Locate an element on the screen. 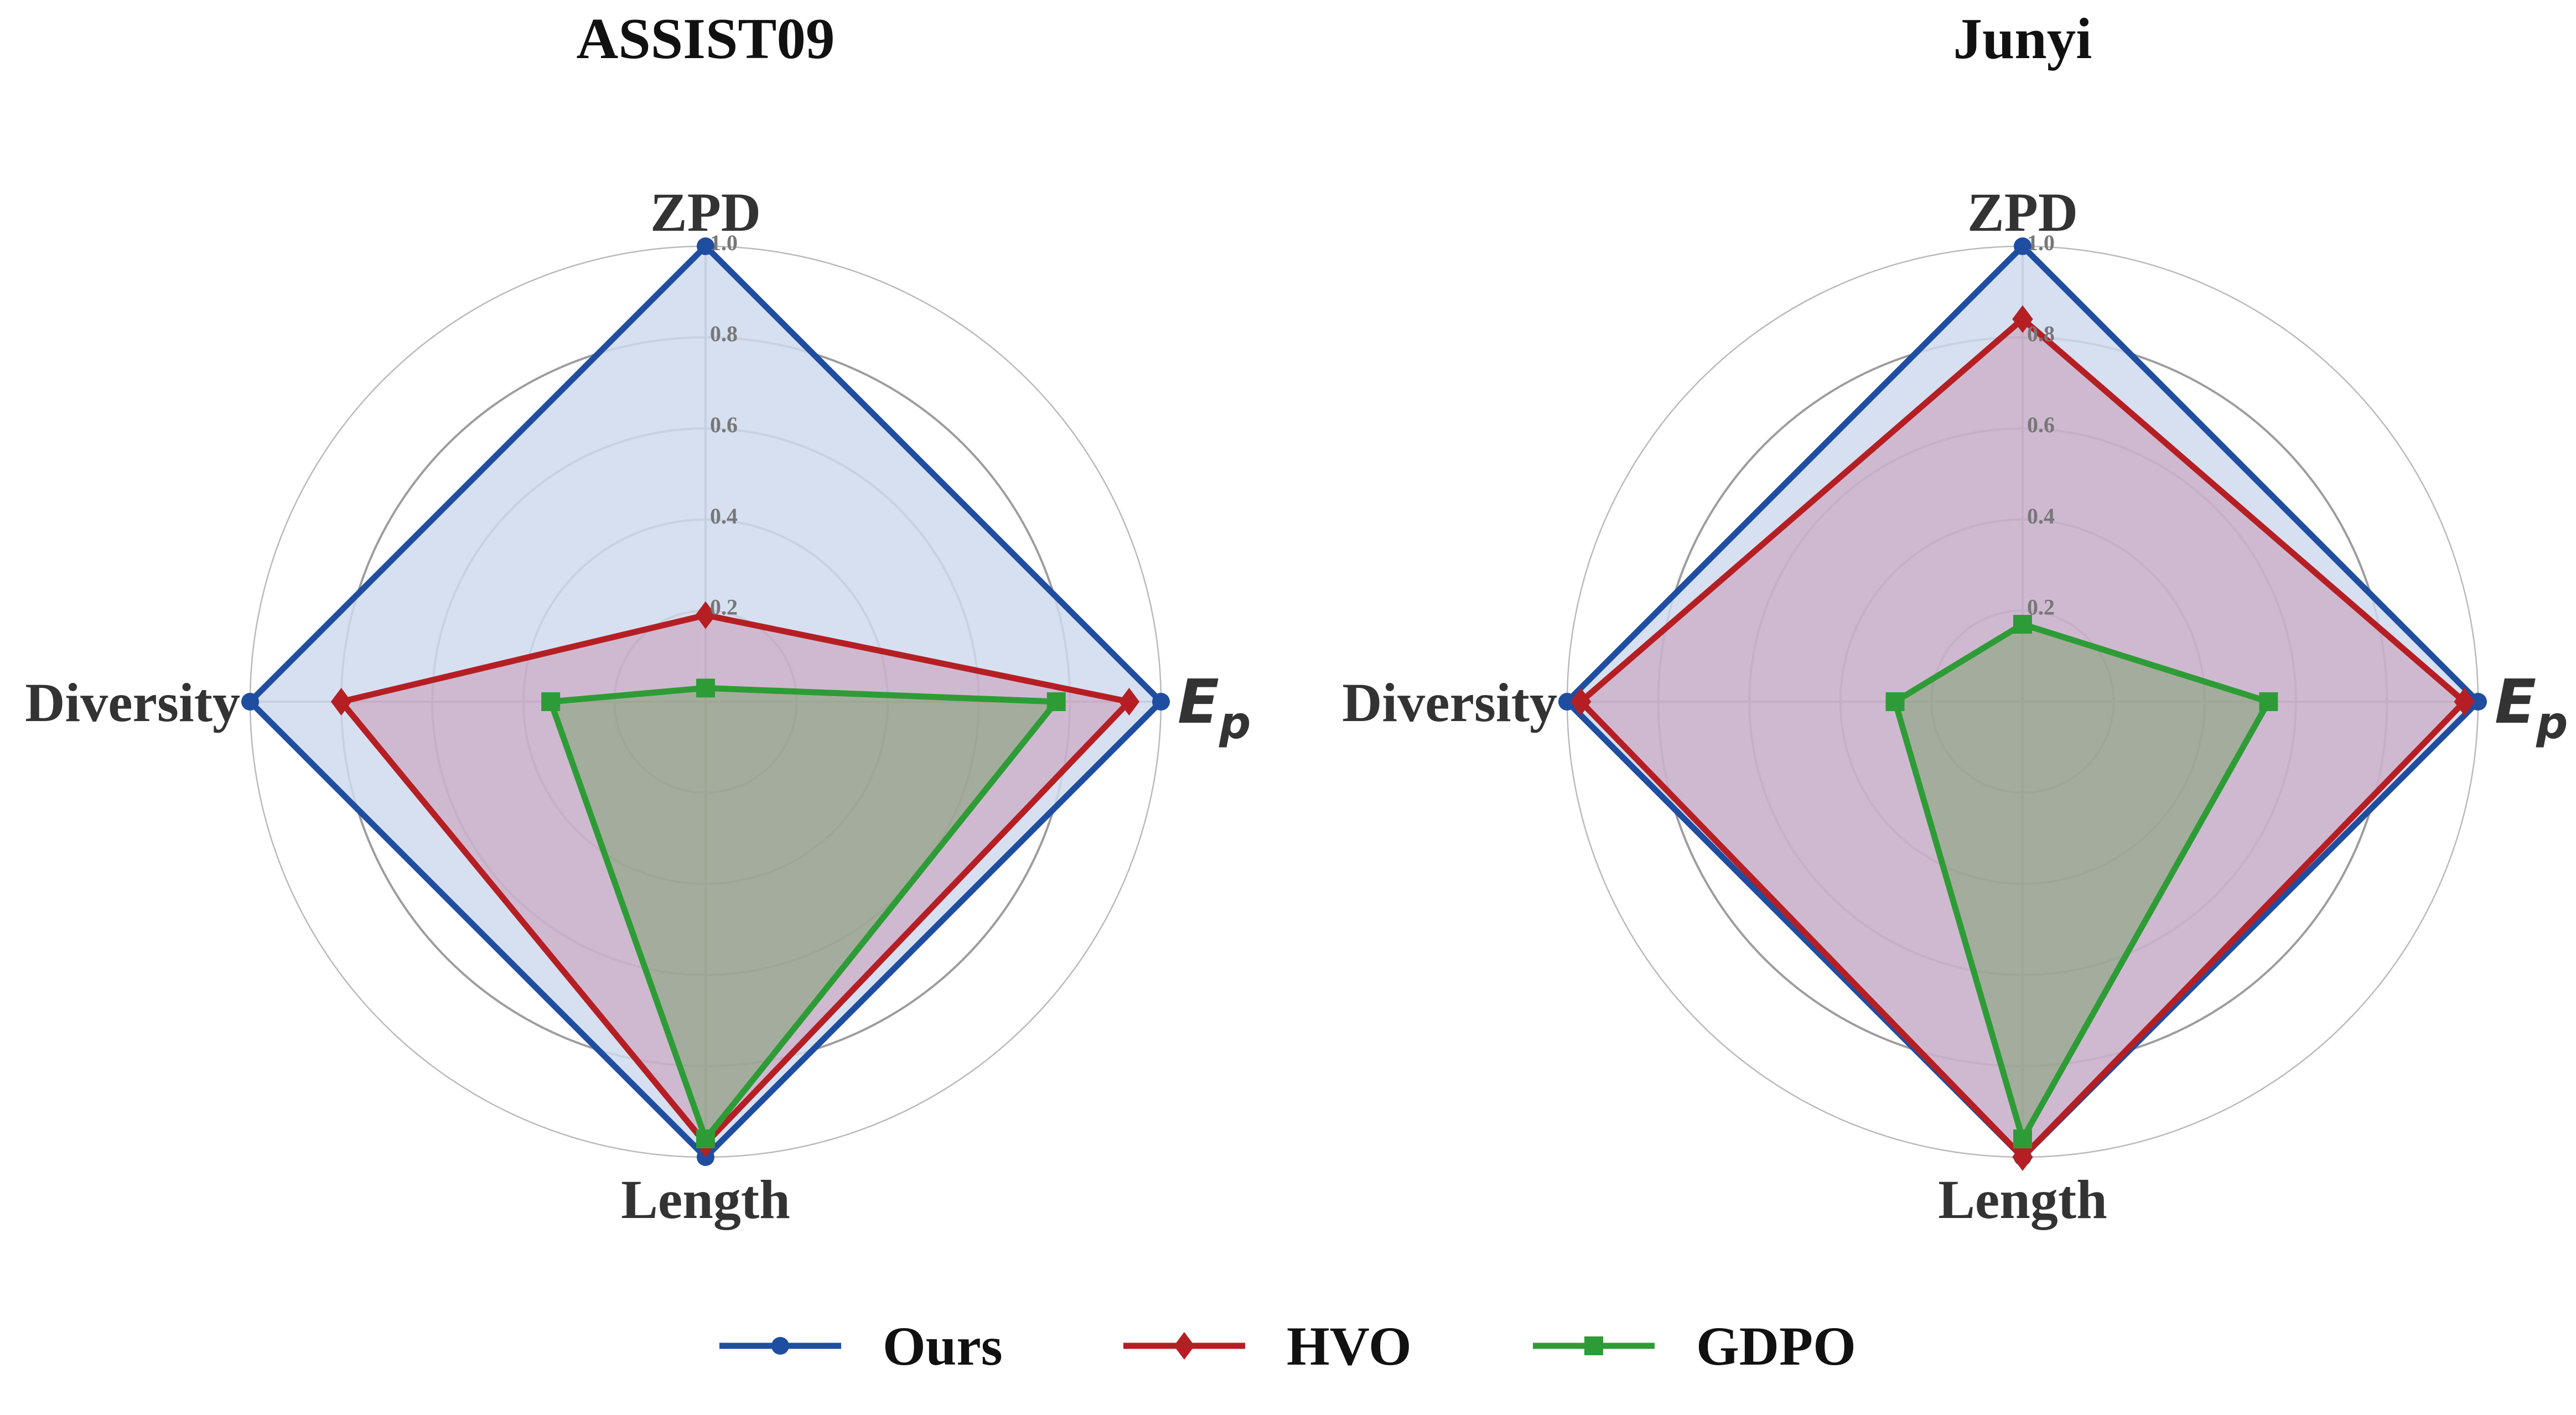  series-area-hvo is located at coordinates (735, 879).